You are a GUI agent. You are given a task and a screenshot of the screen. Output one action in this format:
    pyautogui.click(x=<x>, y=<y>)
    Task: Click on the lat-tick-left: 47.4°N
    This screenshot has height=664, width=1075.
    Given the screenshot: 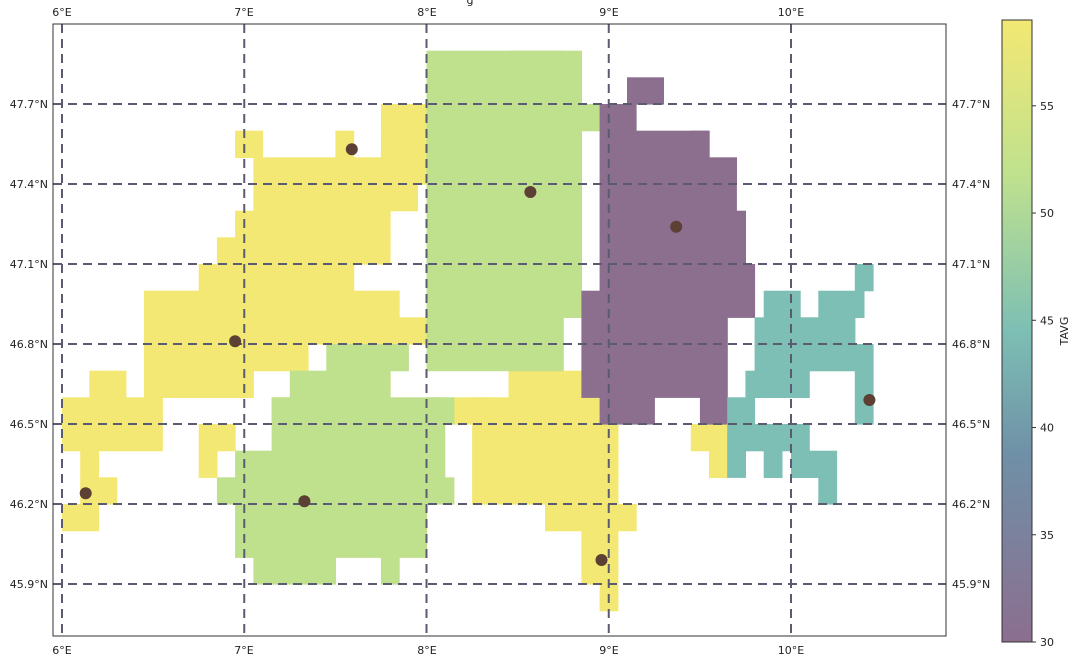 What is the action you would take?
    pyautogui.click(x=29, y=184)
    